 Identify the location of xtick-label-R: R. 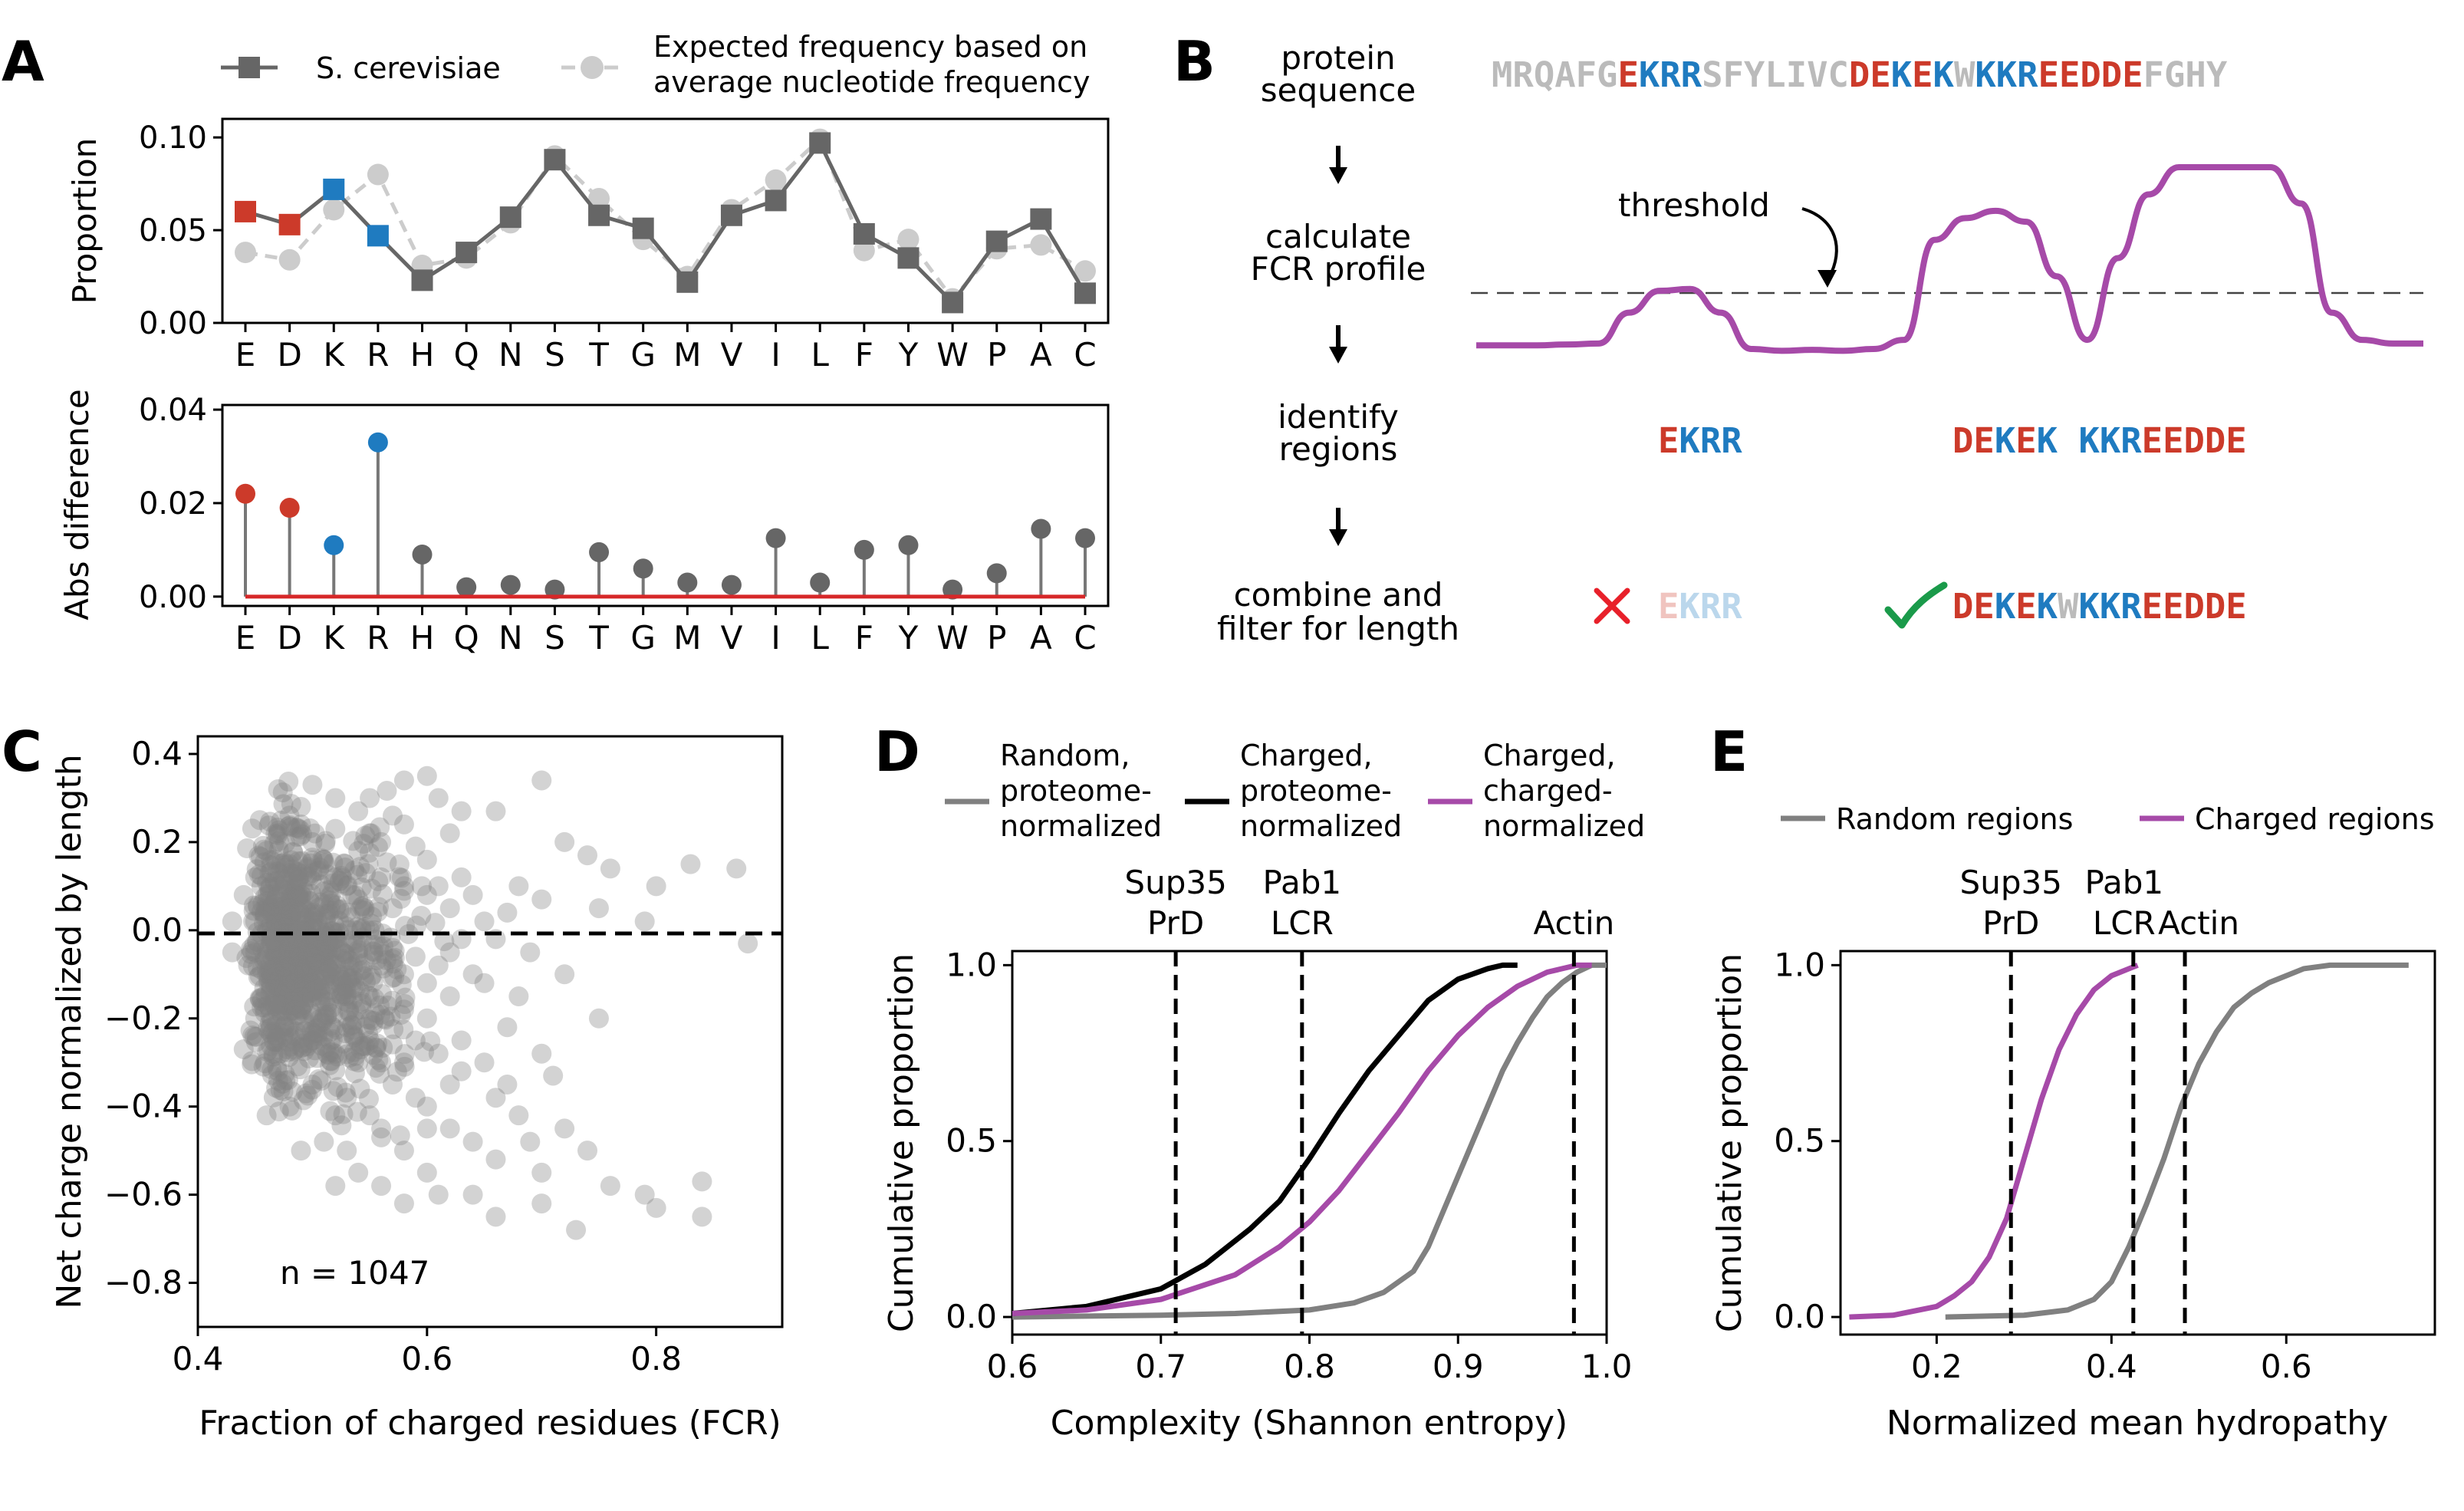
(378, 355).